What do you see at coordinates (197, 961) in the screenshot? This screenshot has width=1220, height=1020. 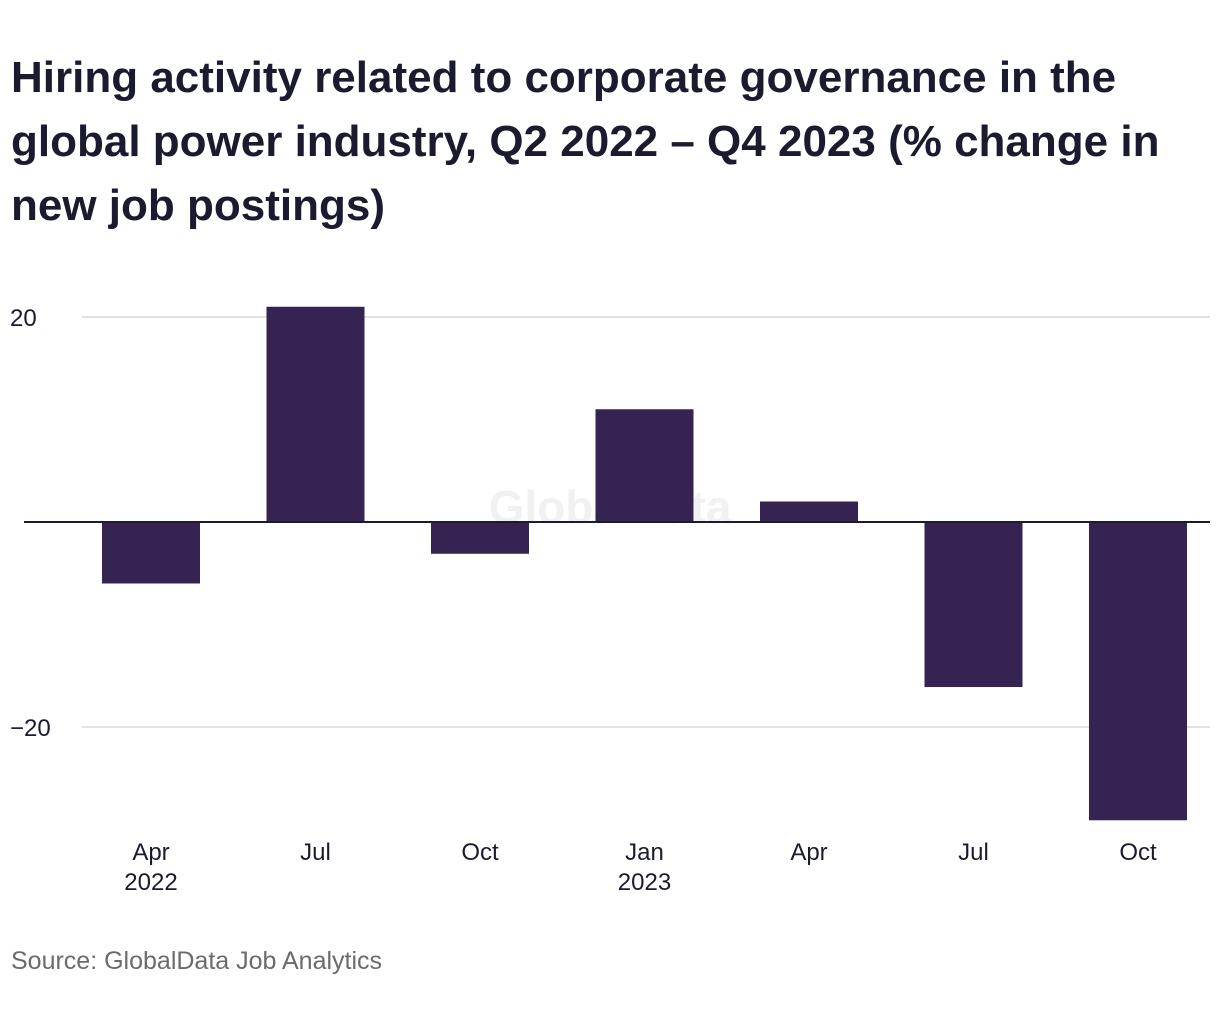 I see `source-note: Source: GlobalData Job Analytics` at bounding box center [197, 961].